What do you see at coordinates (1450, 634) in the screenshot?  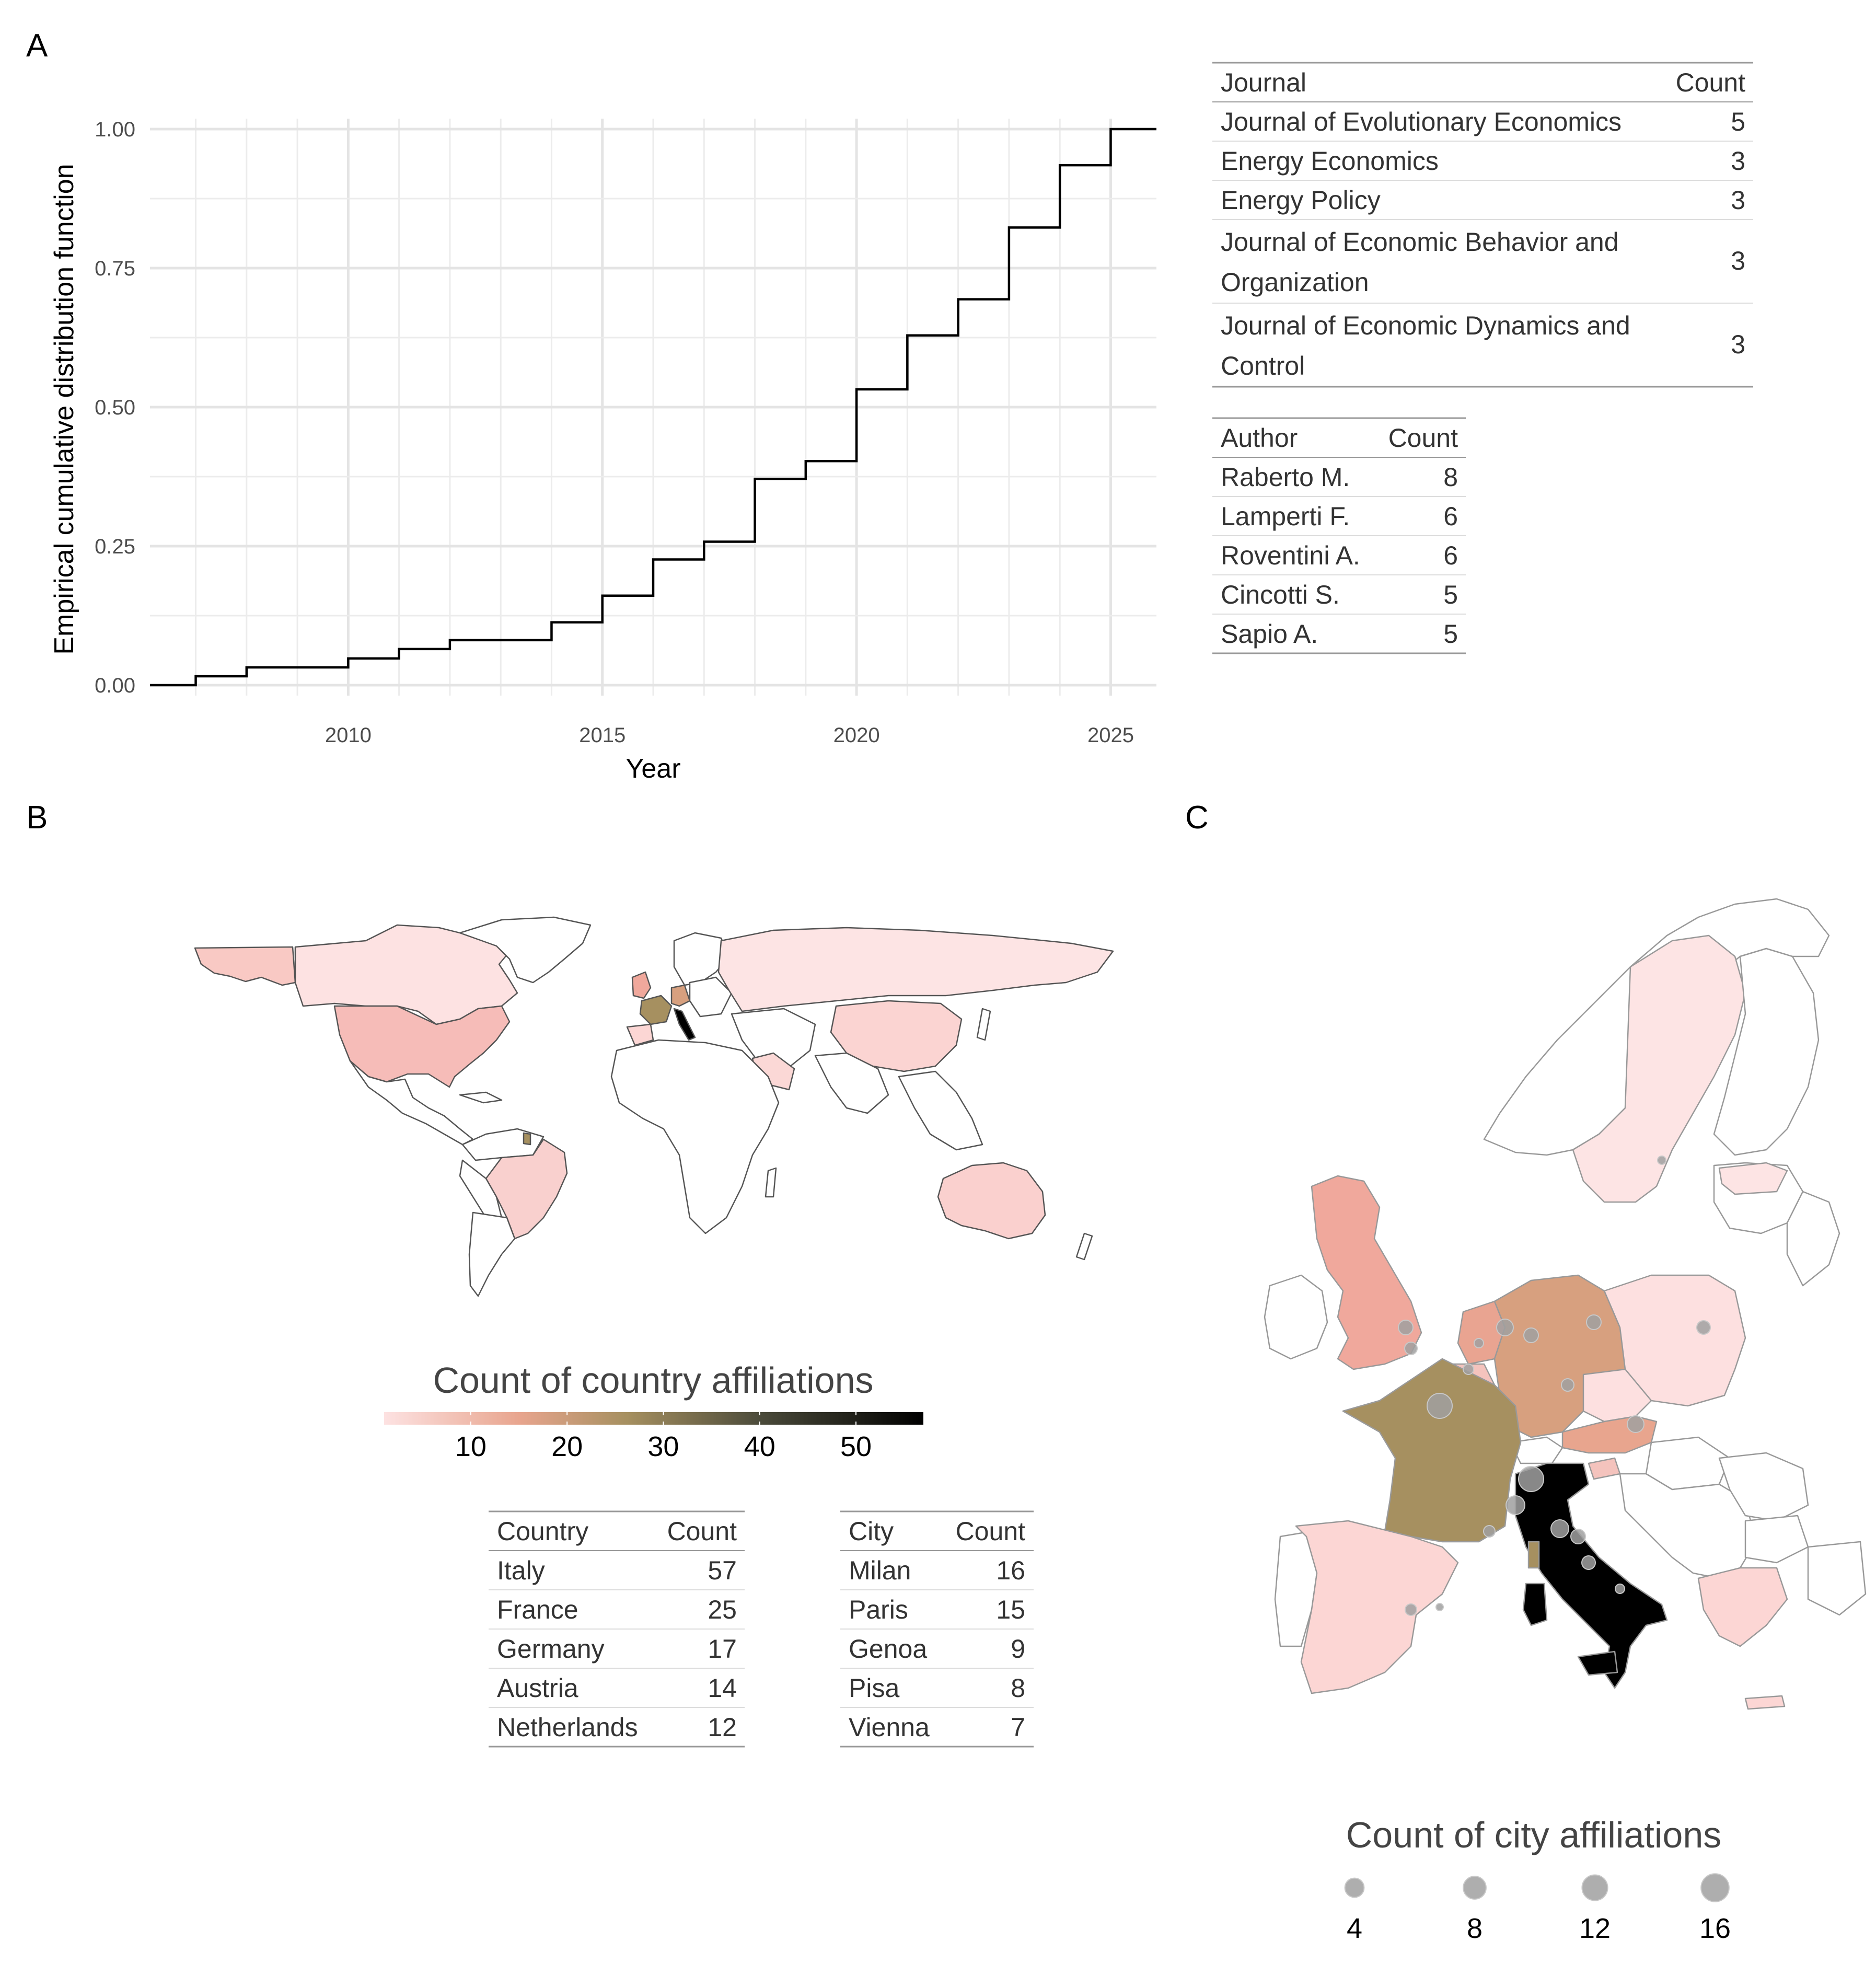 I see `table-cell-count: 5` at bounding box center [1450, 634].